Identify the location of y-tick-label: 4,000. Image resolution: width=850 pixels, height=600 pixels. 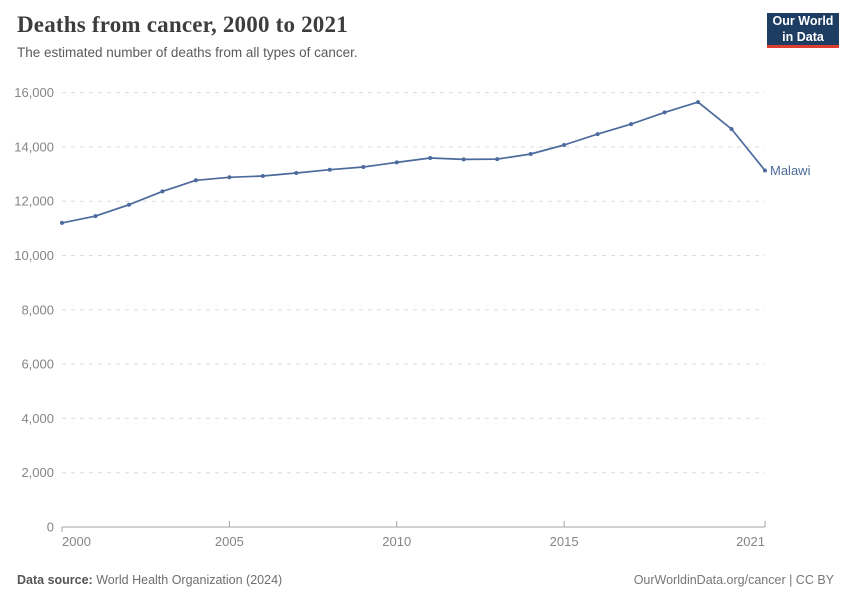
(37, 418).